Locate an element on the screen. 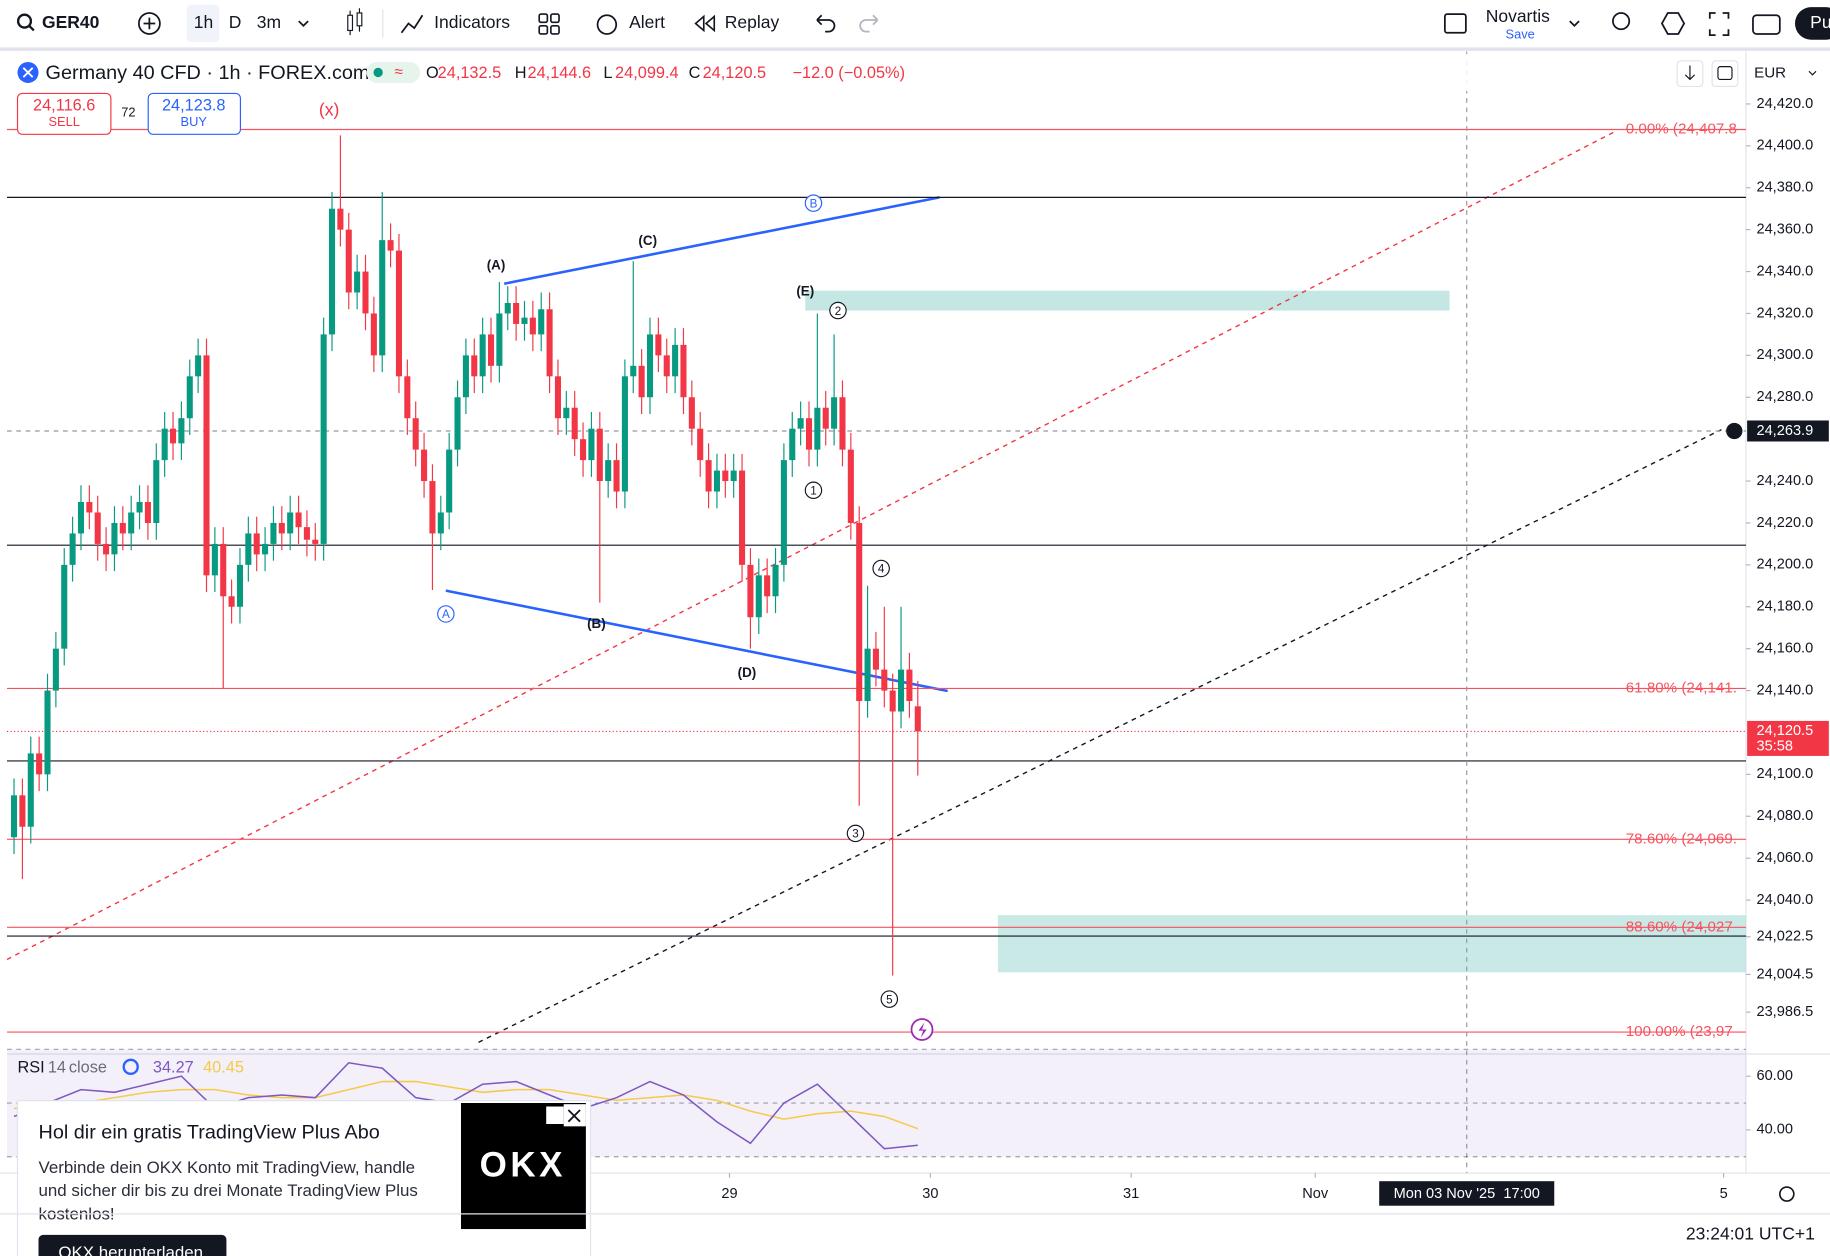 The height and width of the screenshot is (1256, 1830). ad-button is located at coordinates (132, 1245).